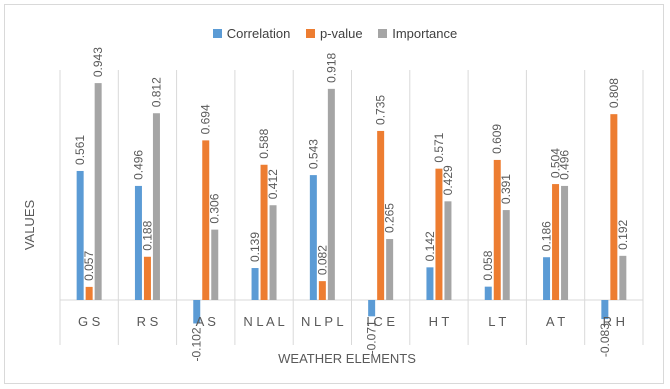 This screenshot has height=389, width=670. Describe the element at coordinates (80, 150) in the screenshot. I see `data-label: 0.561` at that location.